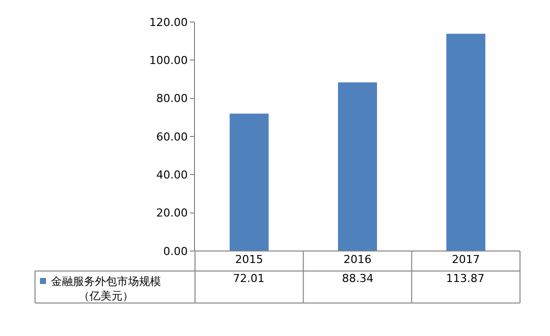 The height and width of the screenshot is (336, 550). Describe the element at coordinates (172, 99) in the screenshot. I see `y-tick-label: 80.00` at that location.